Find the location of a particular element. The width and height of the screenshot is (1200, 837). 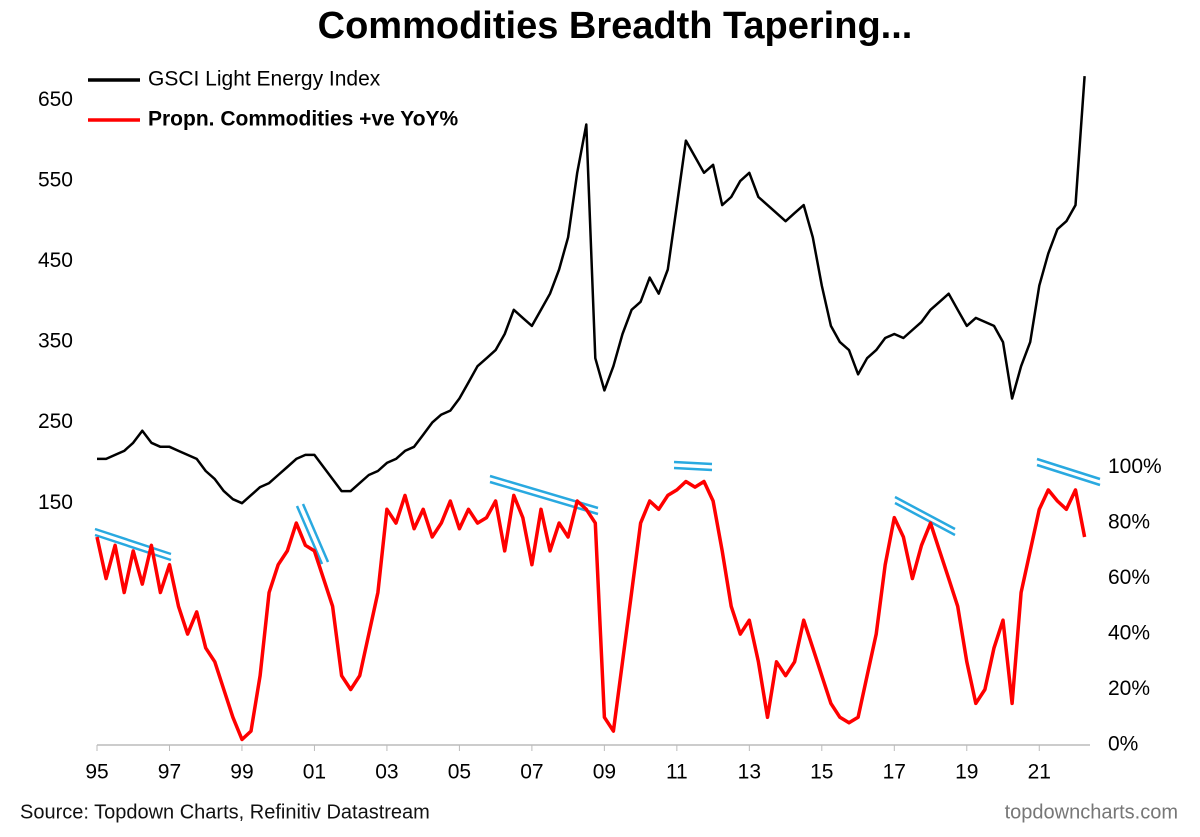

y-tick-label: 550 is located at coordinates (55, 179).